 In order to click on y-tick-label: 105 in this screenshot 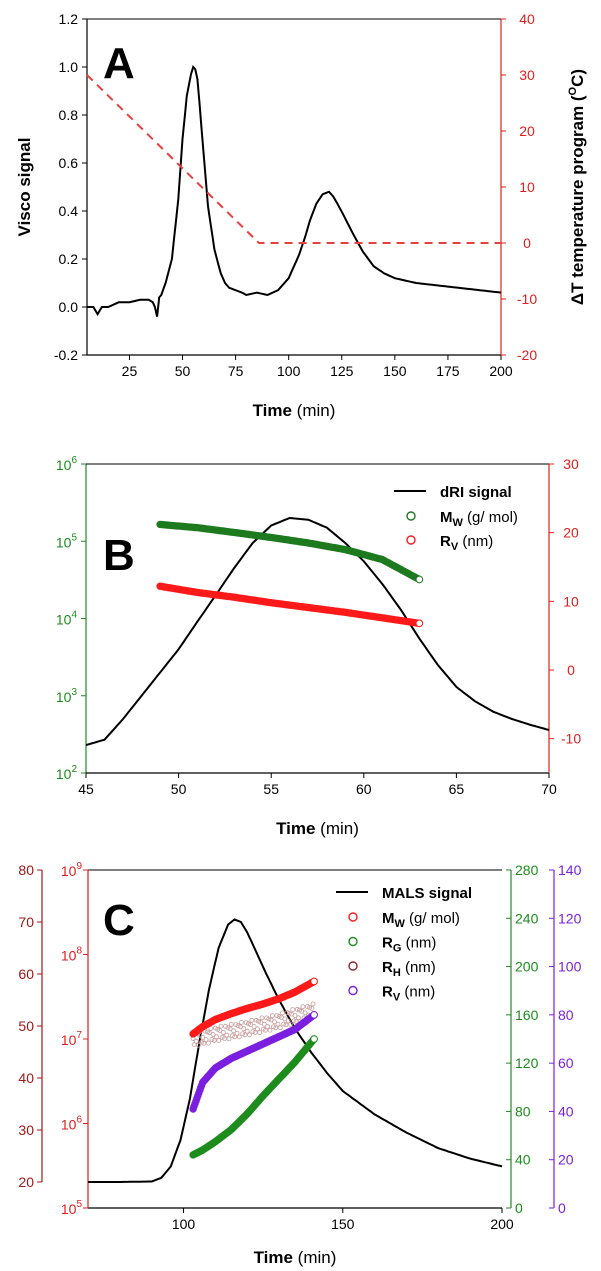, I will do `click(72, 1208)`.